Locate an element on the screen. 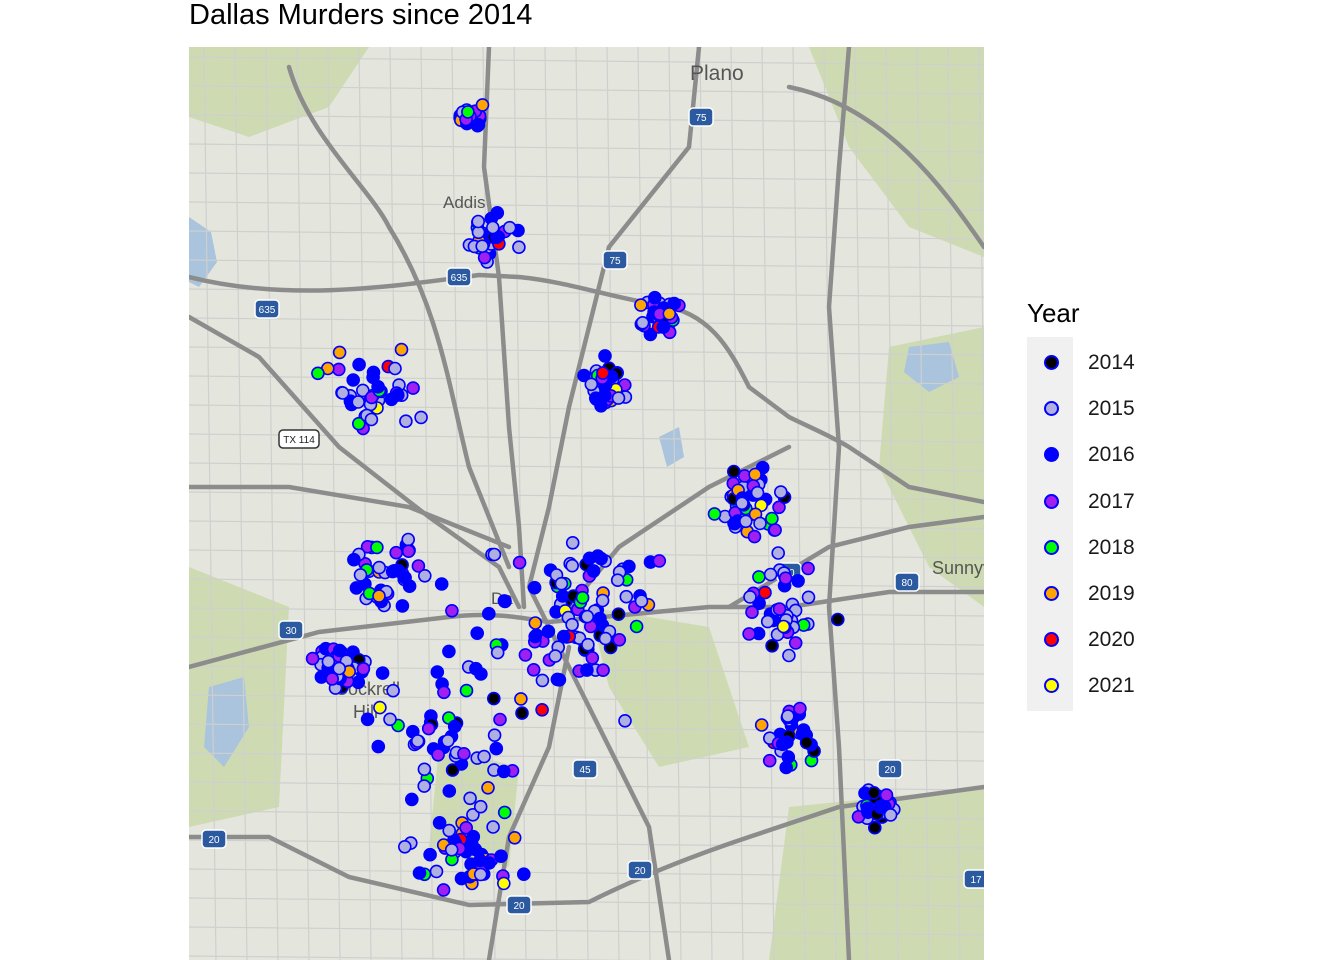 Image resolution: width=1344 pixels, height=960 pixels. legend-item-2019: 2019 is located at coordinates (1081, 593).